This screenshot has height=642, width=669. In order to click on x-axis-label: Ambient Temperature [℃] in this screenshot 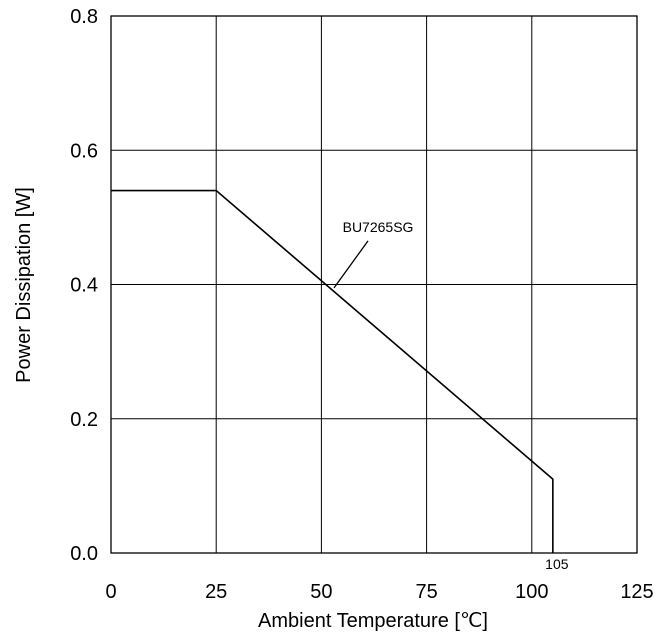, I will do `click(373, 621)`.